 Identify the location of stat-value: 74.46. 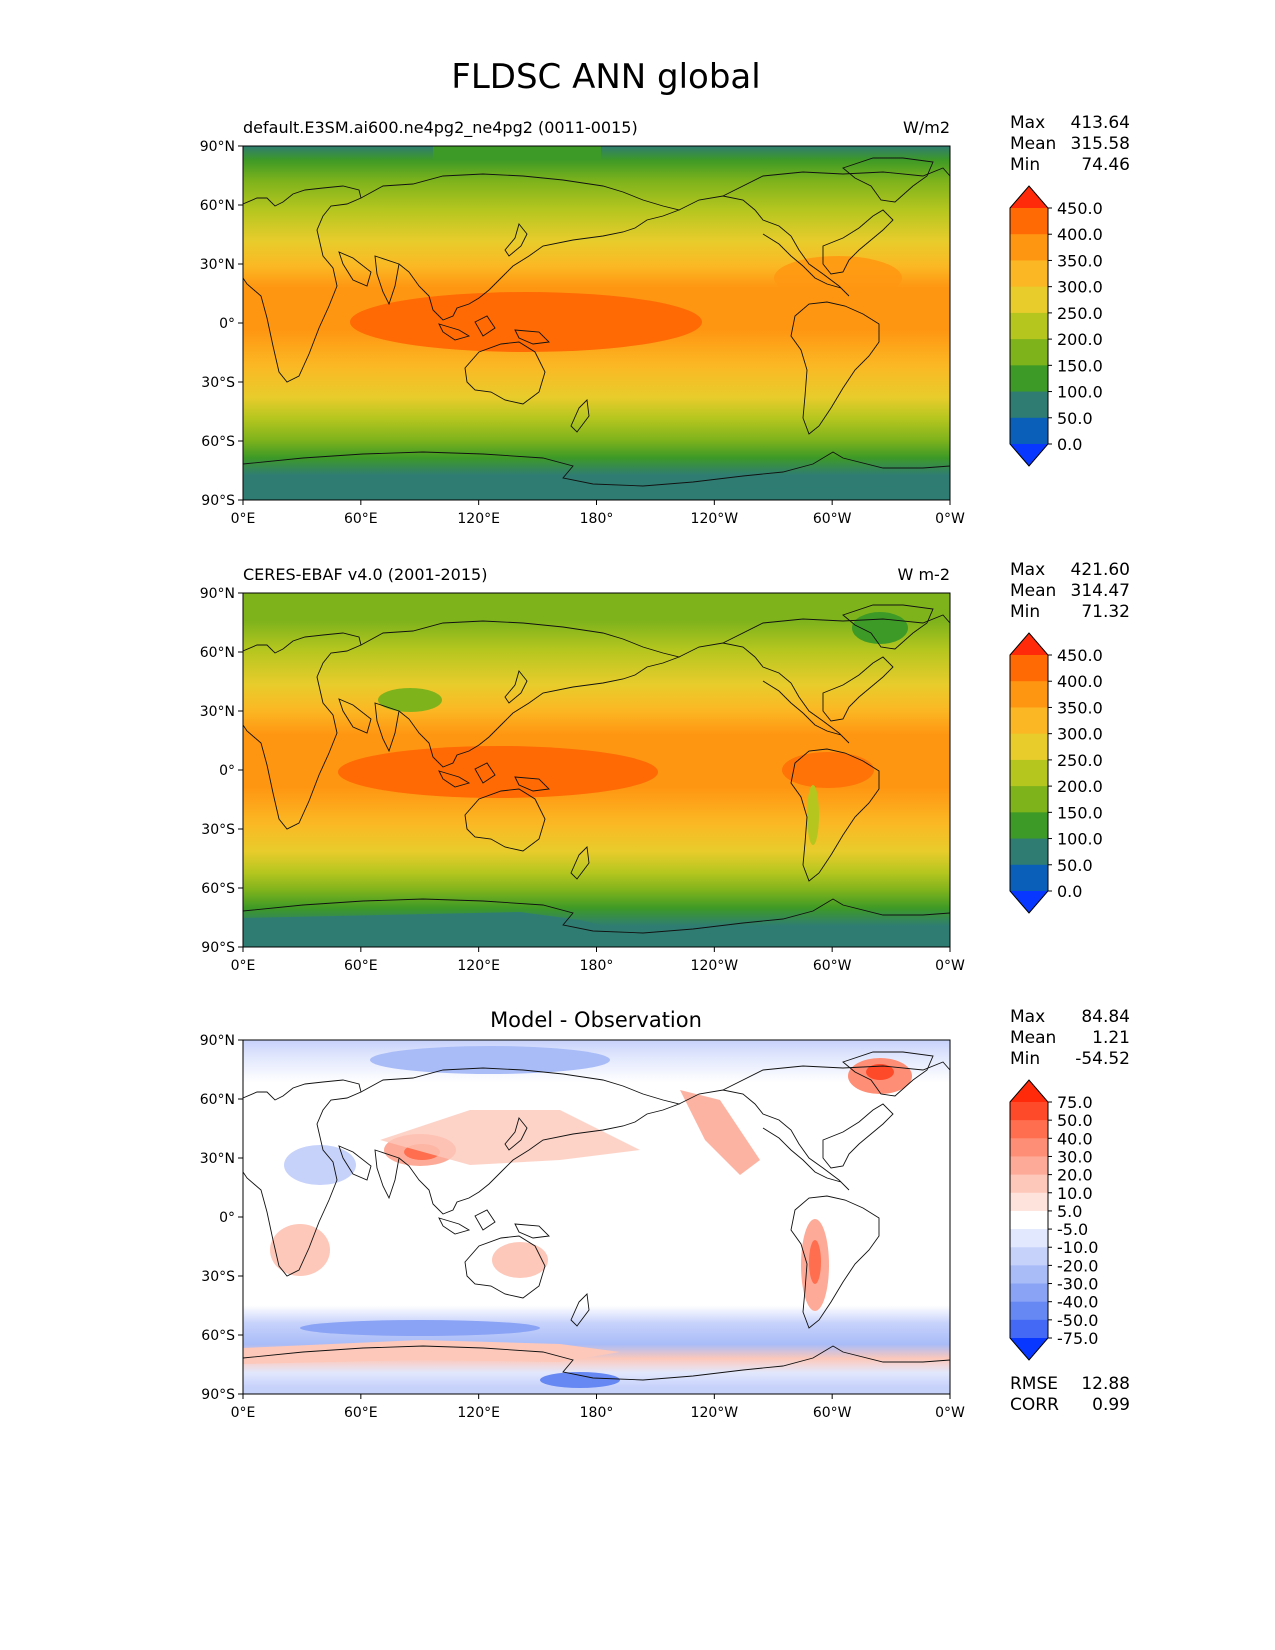
(1105, 165).